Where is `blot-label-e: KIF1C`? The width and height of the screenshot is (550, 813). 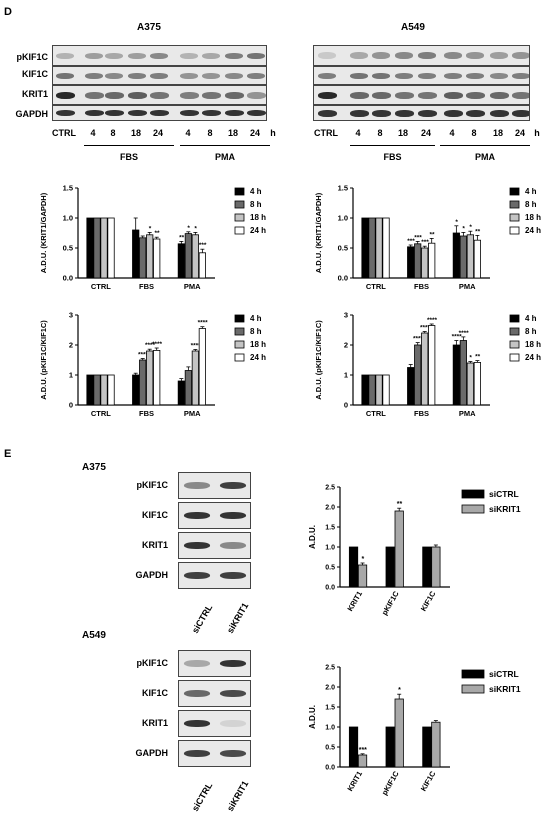 blot-label-e: KIF1C is located at coordinates (154, 515).